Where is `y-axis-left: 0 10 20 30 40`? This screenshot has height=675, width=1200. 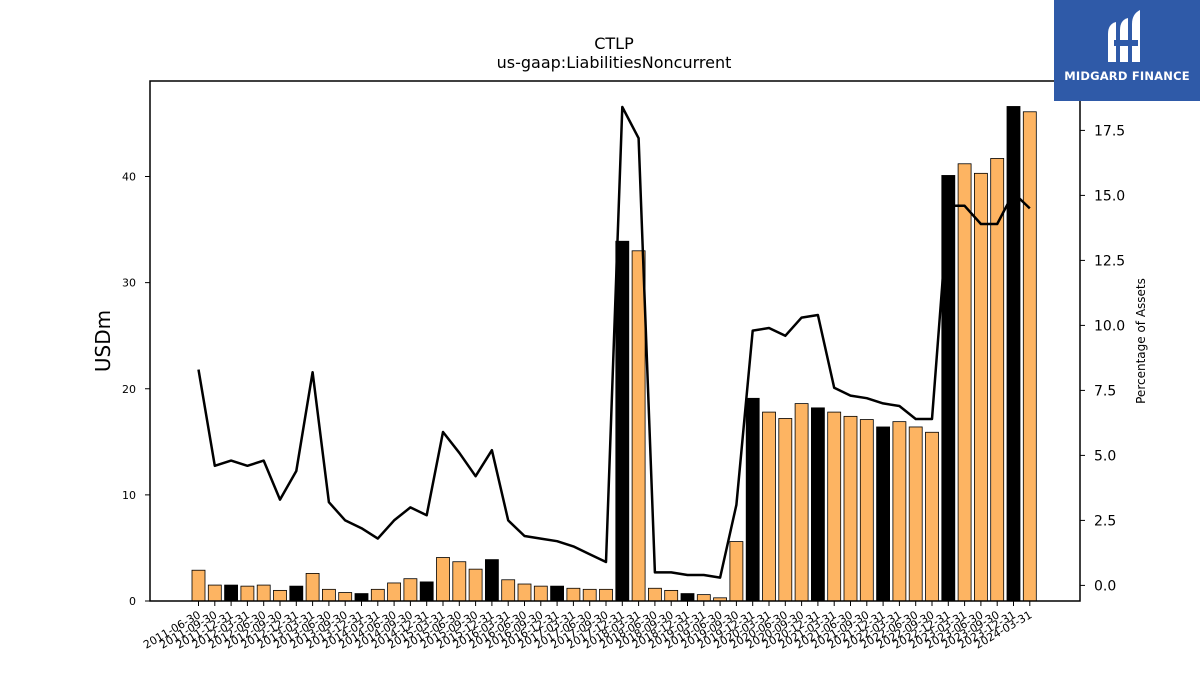 y-axis-left: 0 10 20 30 40 is located at coordinates (136, 389).